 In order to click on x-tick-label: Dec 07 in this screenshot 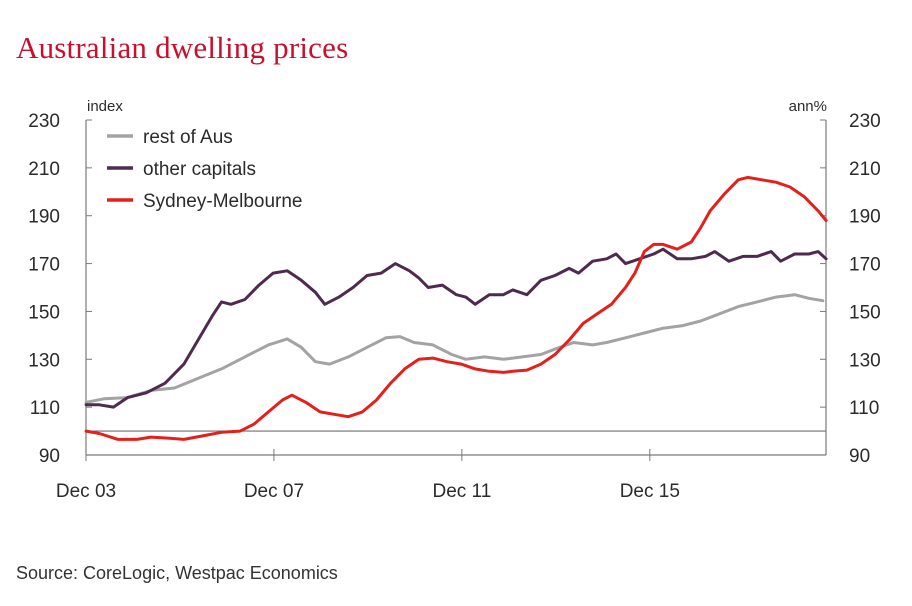, I will do `click(274, 491)`.